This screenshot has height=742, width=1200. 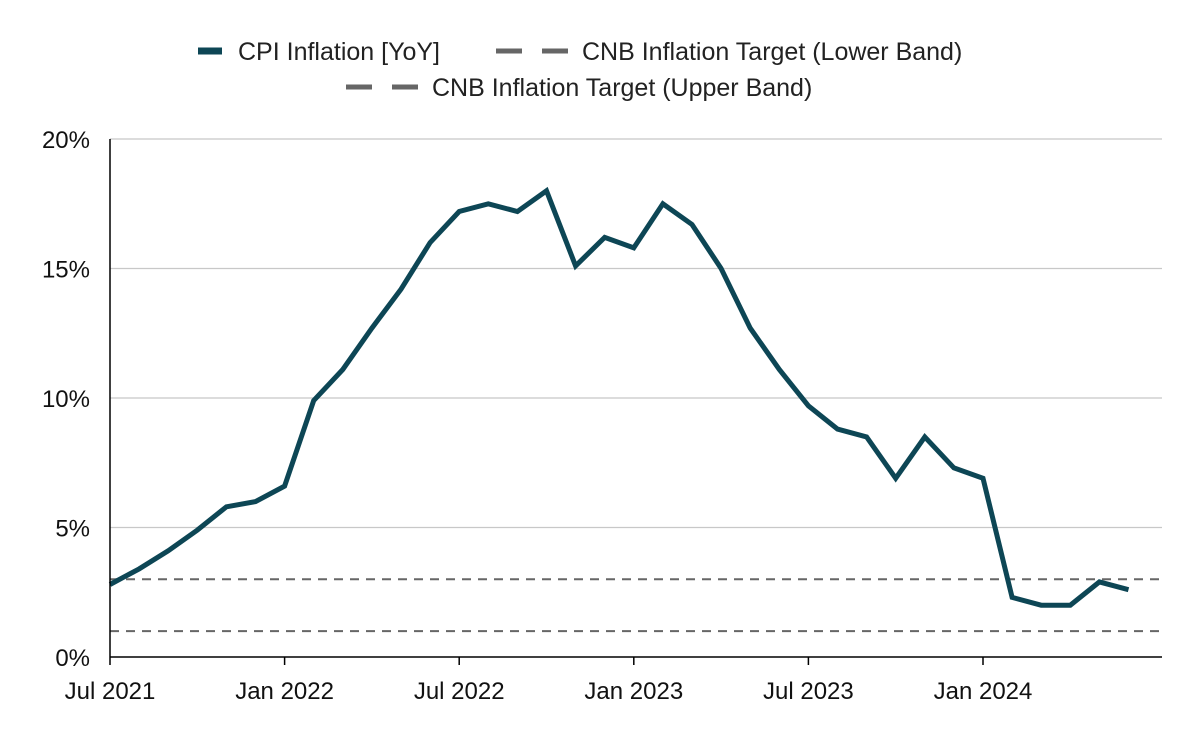 What do you see at coordinates (633, 691) in the screenshot?
I see `x-tick-label: Jan 2023` at bounding box center [633, 691].